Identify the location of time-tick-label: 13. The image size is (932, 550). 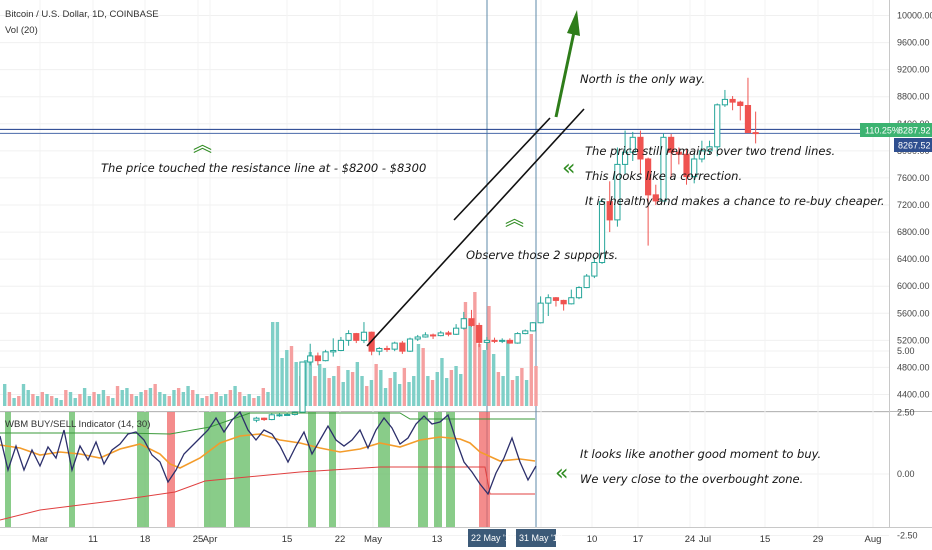
(437, 539).